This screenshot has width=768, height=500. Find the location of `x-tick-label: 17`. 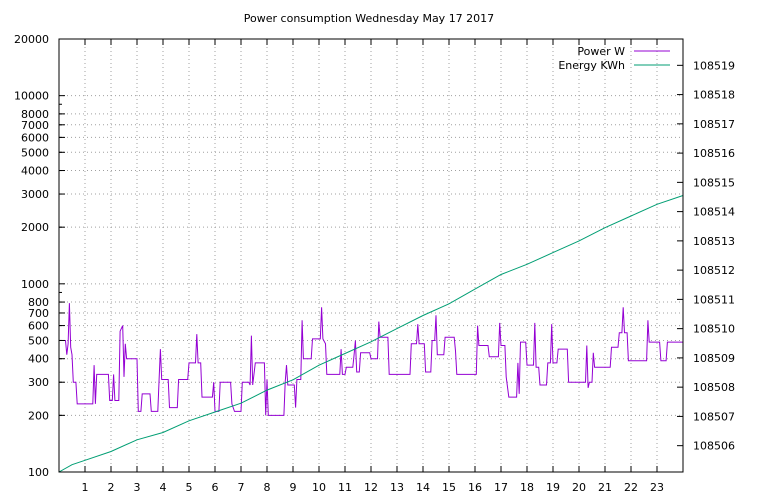

x-tick-label: 17 is located at coordinates (501, 487).